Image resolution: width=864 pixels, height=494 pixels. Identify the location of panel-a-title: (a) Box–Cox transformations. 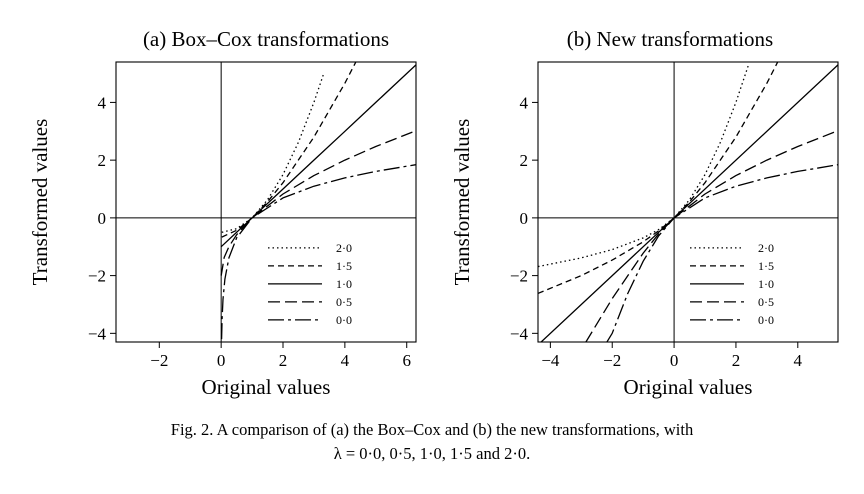
(266, 39).